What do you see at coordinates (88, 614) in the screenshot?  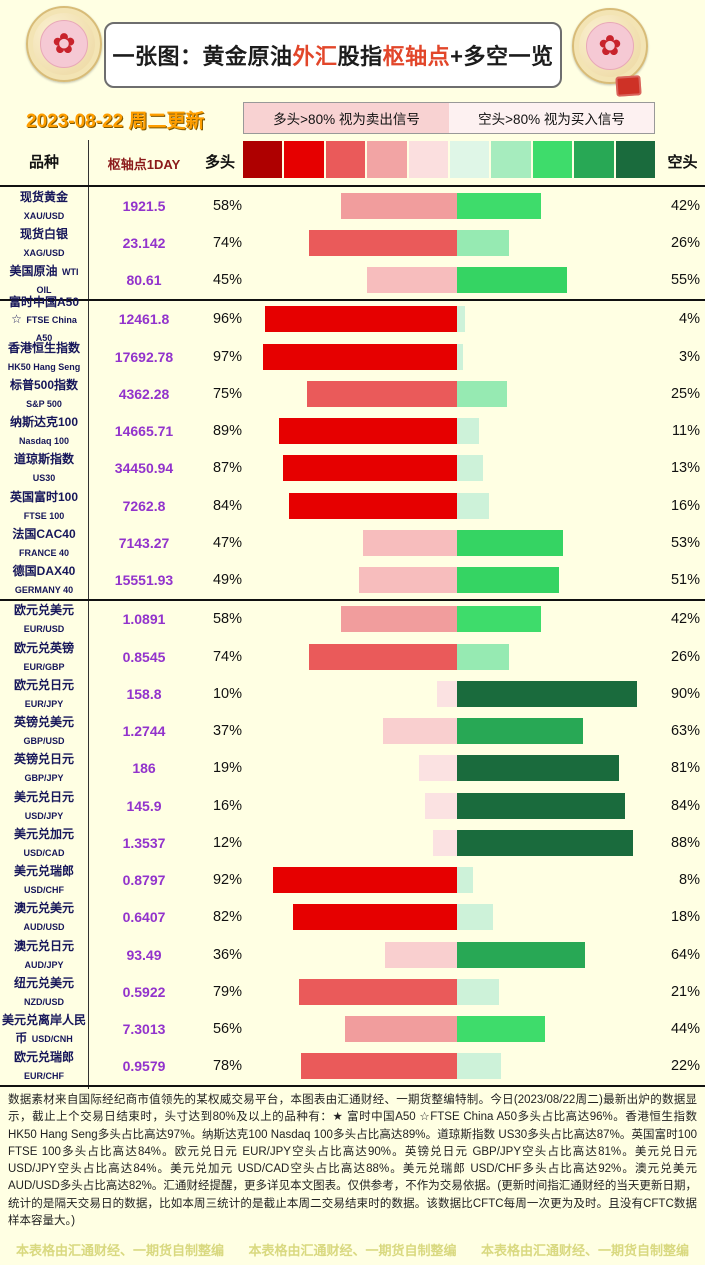 I see `column-divider-line` at bounding box center [88, 614].